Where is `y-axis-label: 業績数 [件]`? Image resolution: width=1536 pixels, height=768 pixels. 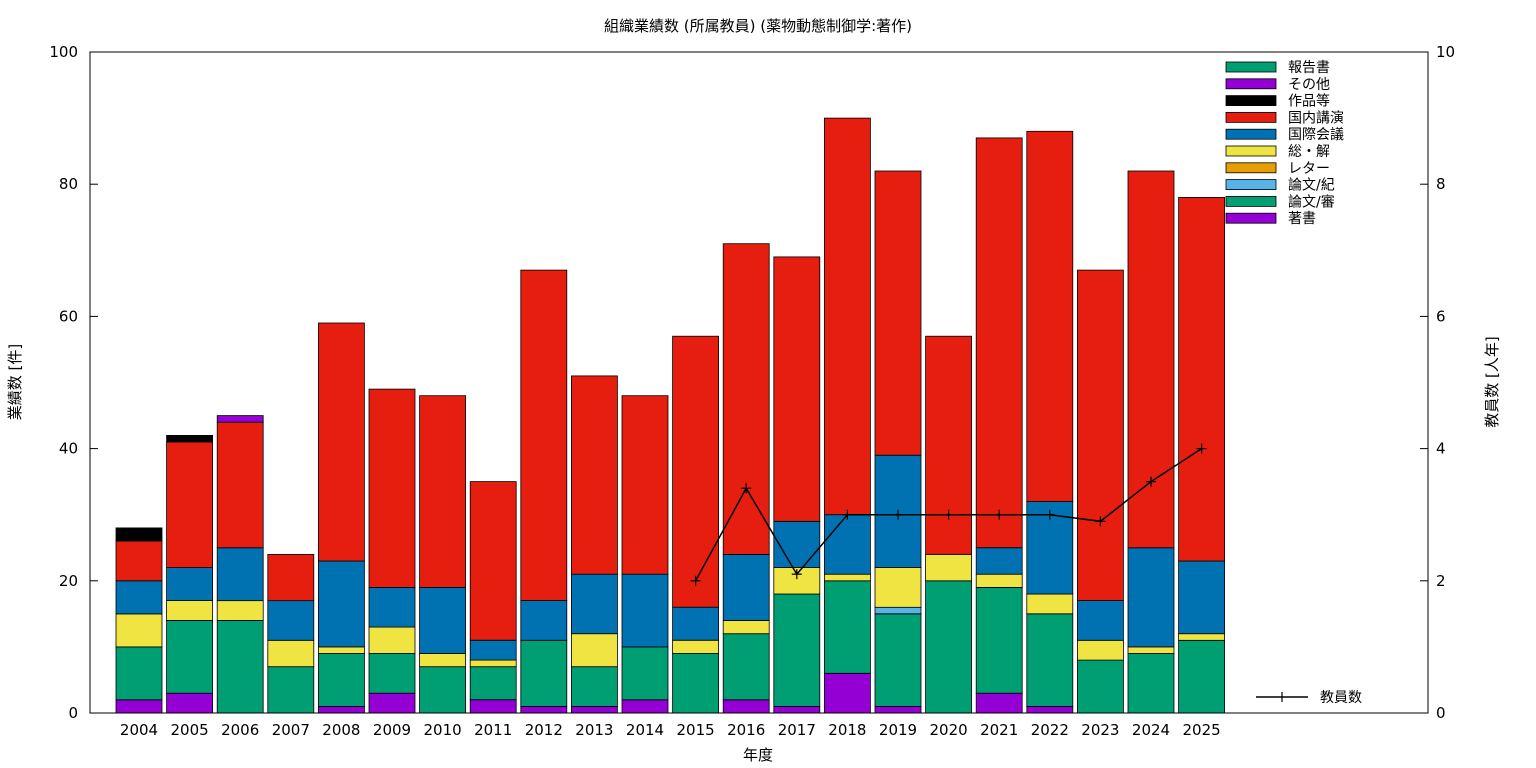 y-axis-label: 業績数 [件] is located at coordinates (15, 382).